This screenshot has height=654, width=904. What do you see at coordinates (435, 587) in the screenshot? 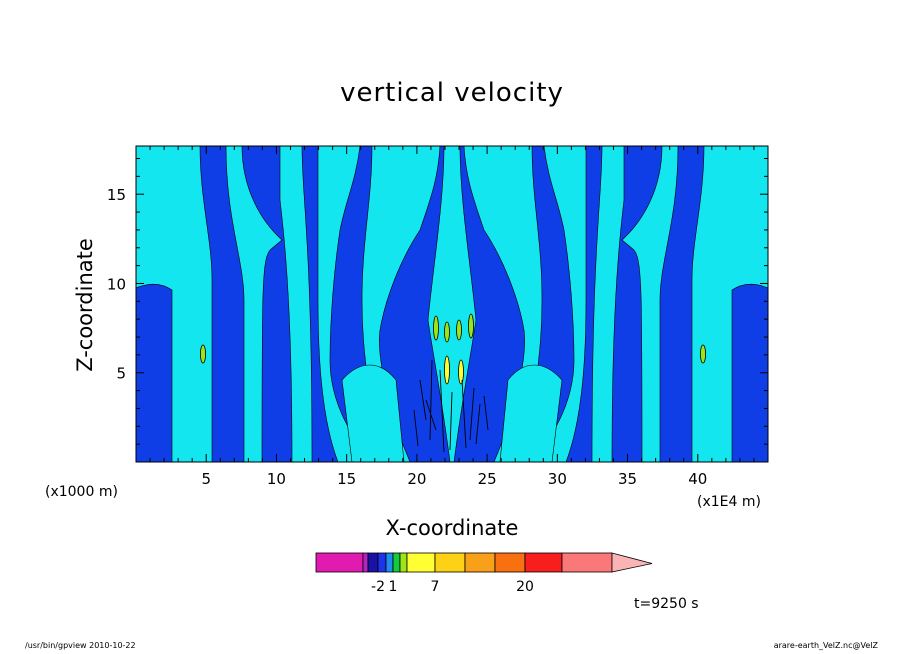
I see `colorbar-label: 7` at bounding box center [435, 587].